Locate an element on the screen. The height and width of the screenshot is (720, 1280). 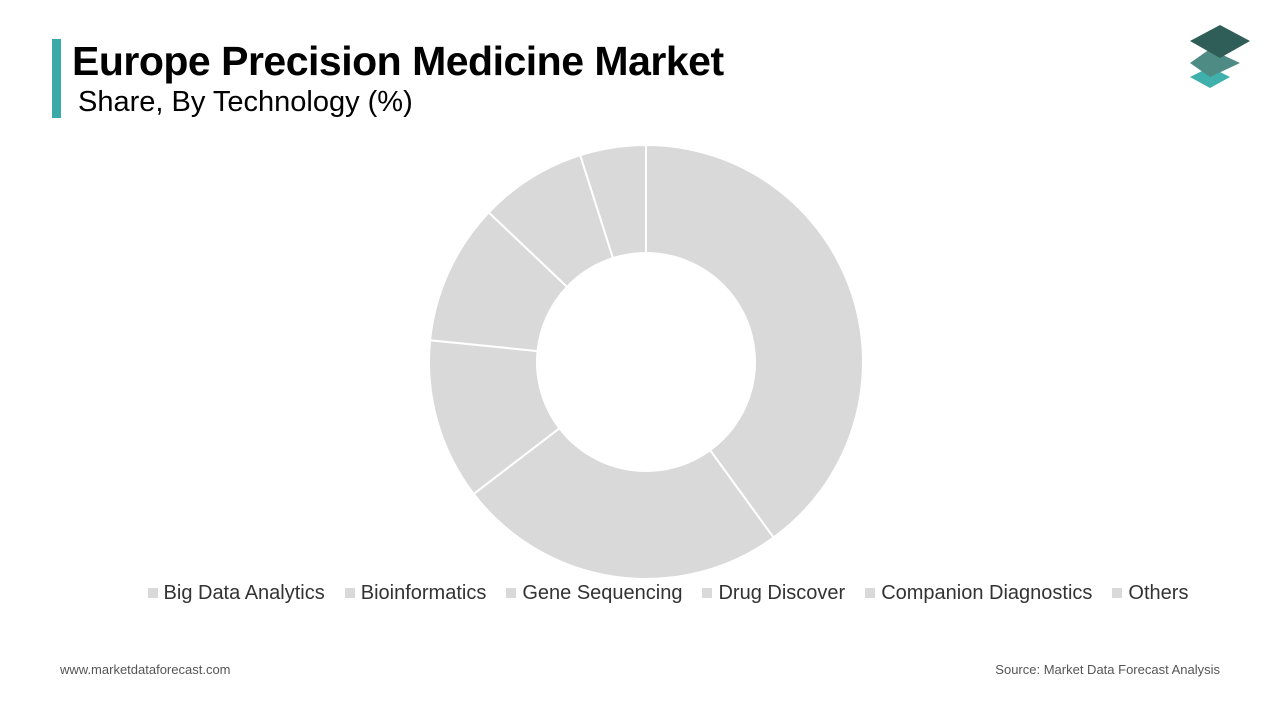
donut-slice-big-data-analytics is located at coordinates (754, 341).